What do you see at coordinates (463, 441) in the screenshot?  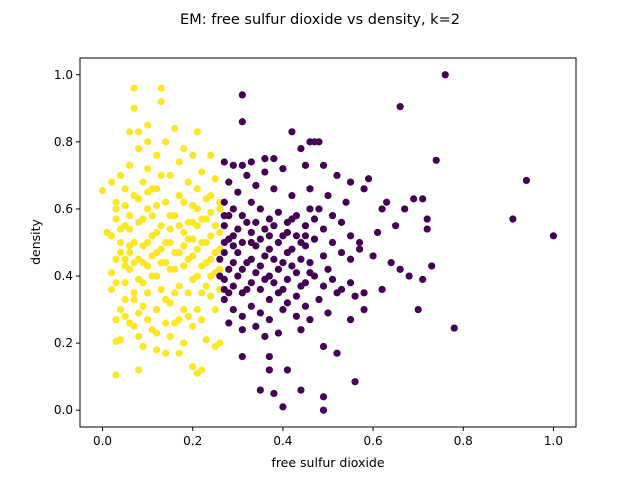 I see `x-tick-label: 0.8` at bounding box center [463, 441].